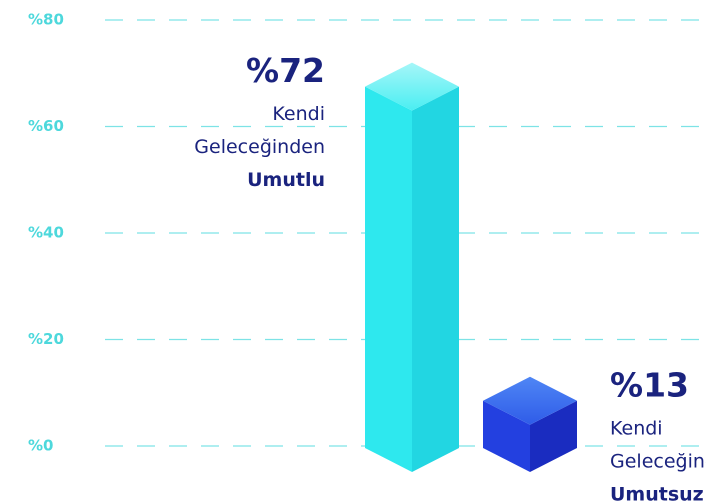  I want to click on y-tick-label: %40, so click(46, 233).